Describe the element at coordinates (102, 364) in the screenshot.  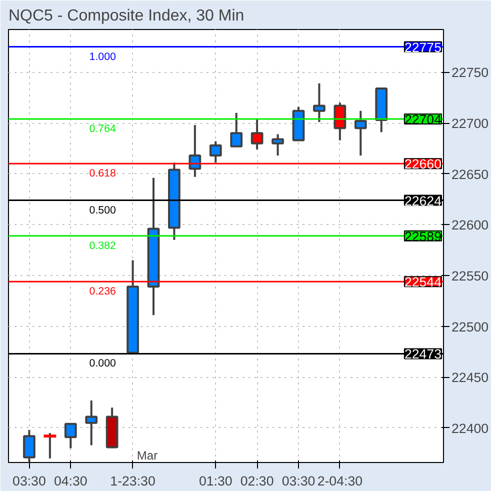
I see `annotation: 0.000` at that location.